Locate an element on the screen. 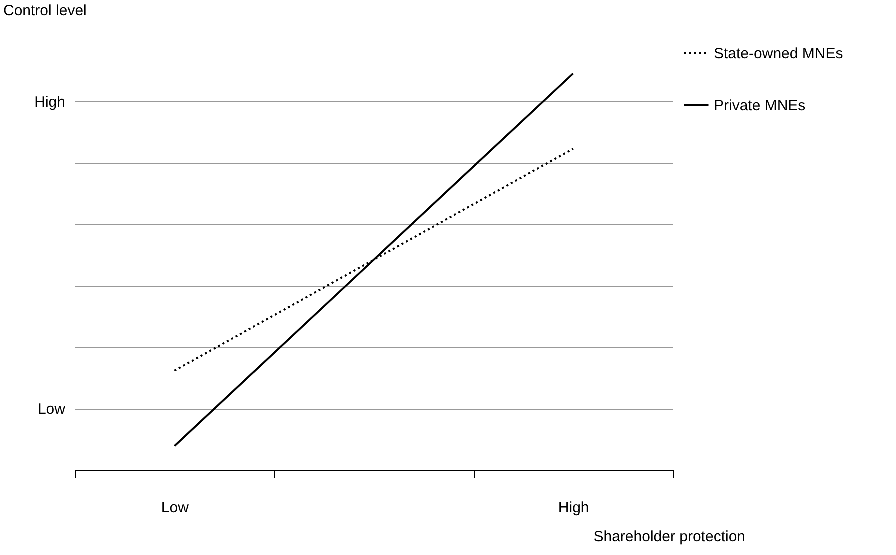 This screenshot has height=555, width=896. category-label: Low is located at coordinates (52, 409).